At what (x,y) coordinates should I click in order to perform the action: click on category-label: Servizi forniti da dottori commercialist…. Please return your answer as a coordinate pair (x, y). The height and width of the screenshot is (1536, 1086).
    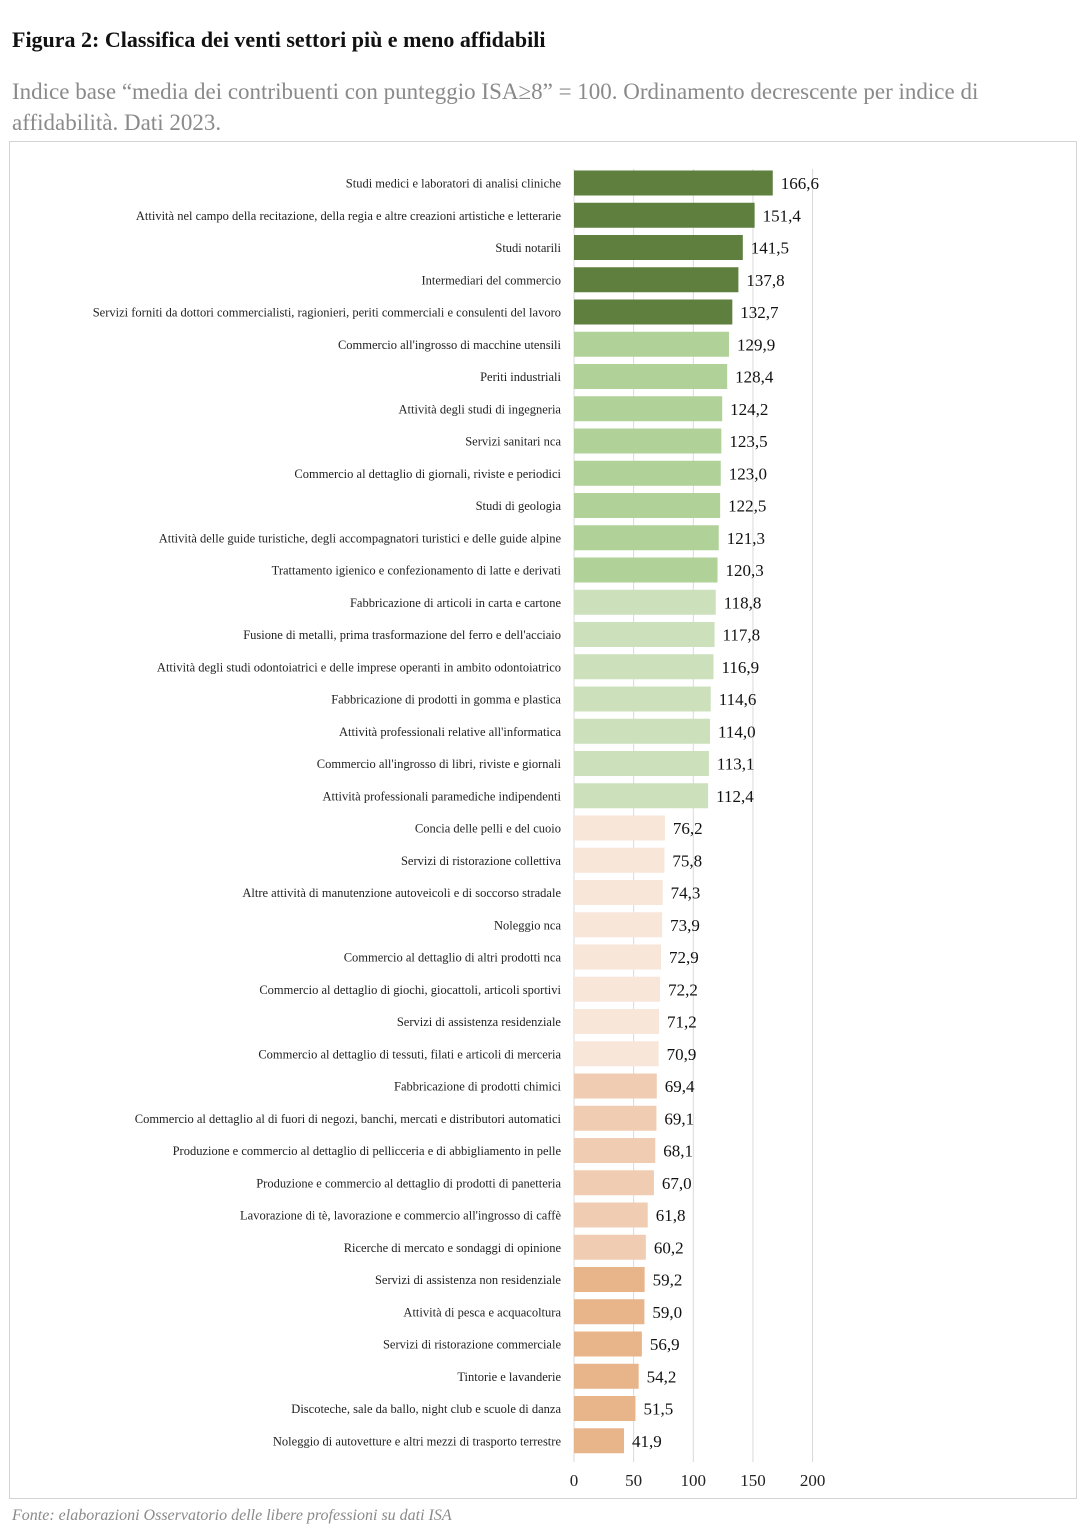
    Looking at the image, I should click on (327, 313).